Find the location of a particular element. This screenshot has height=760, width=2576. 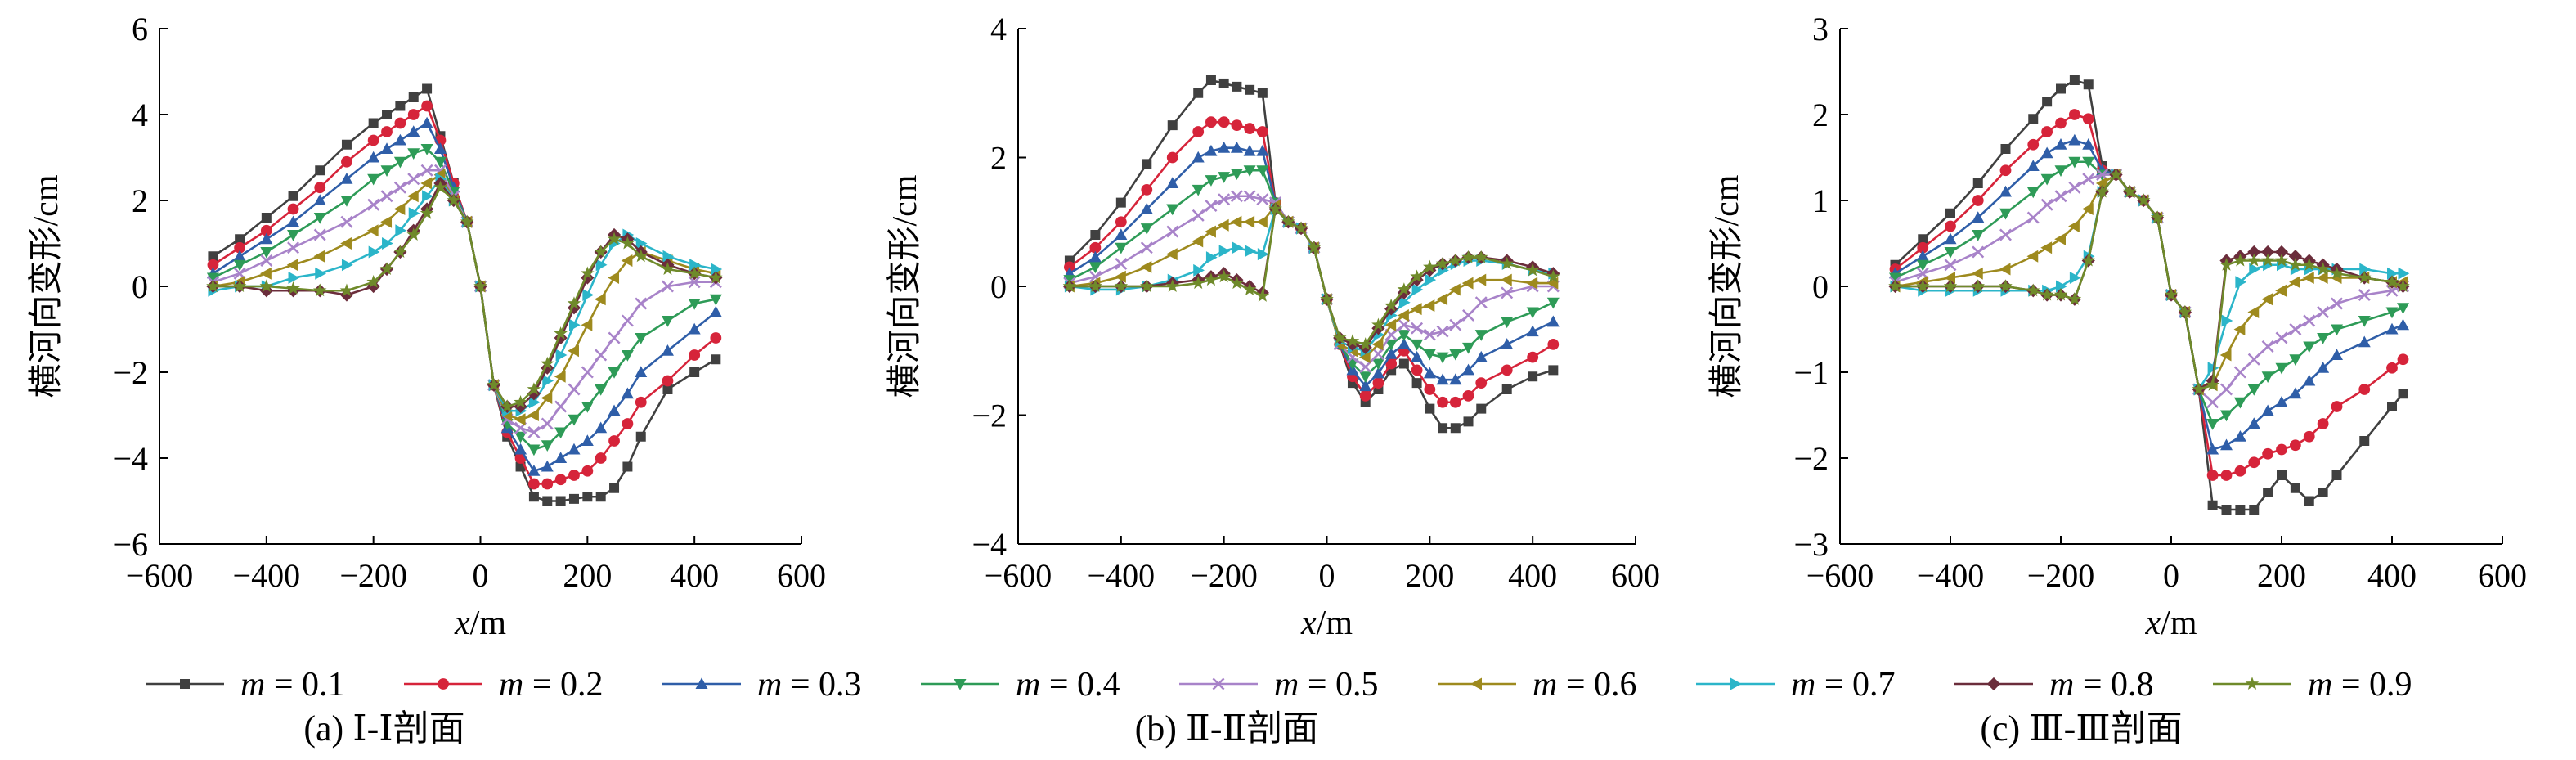

x-axis-variable: x is located at coordinates (462, 623).